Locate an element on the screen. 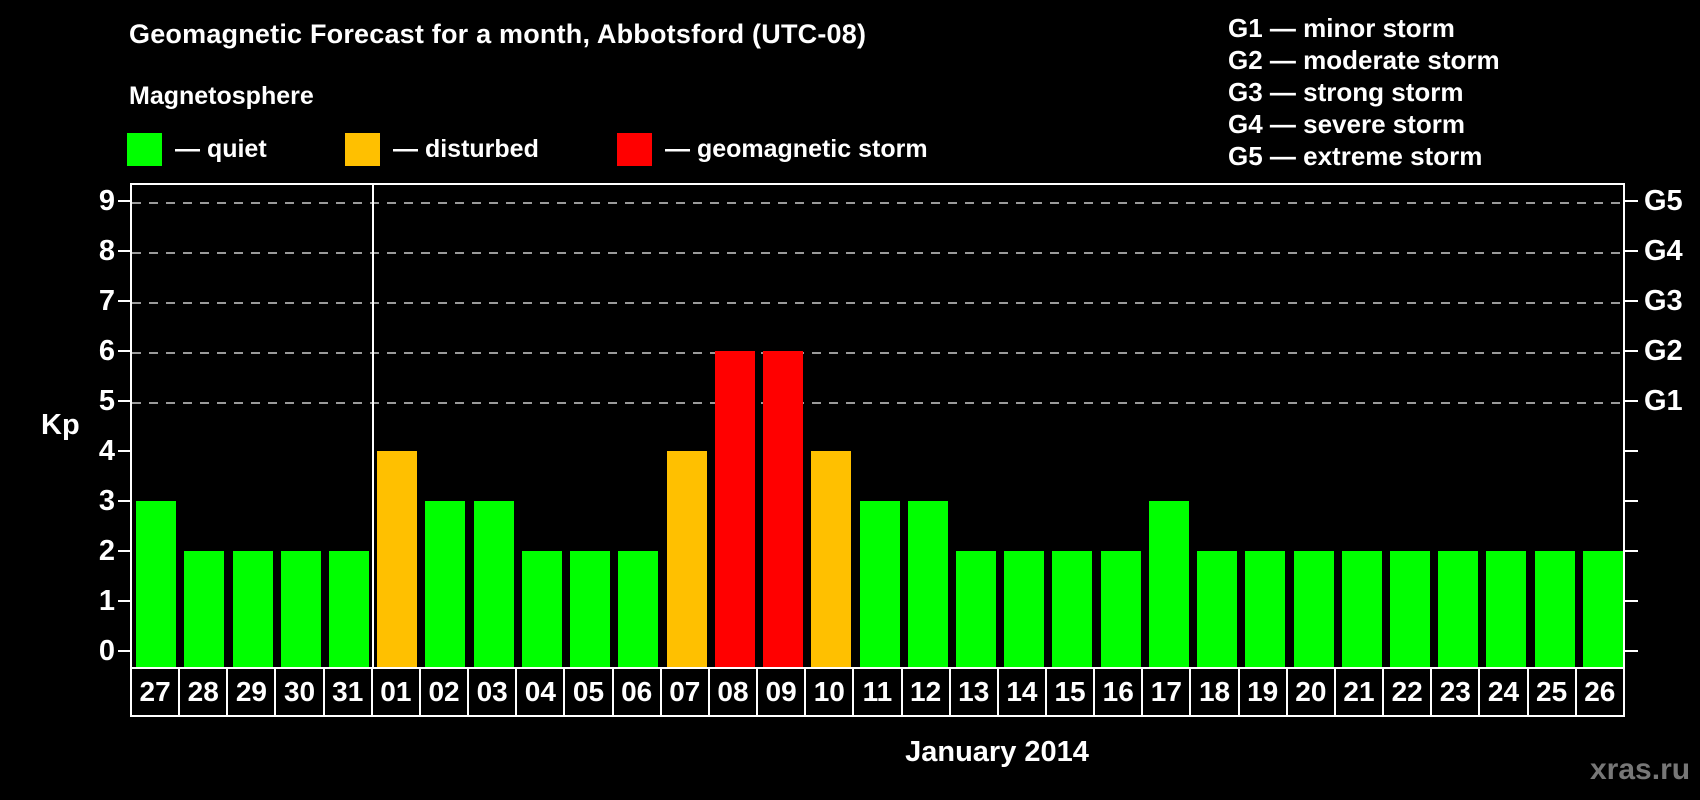 Image resolution: width=1700 pixels, height=800 pixels. left-tick-kp7 is located at coordinates (124, 300).